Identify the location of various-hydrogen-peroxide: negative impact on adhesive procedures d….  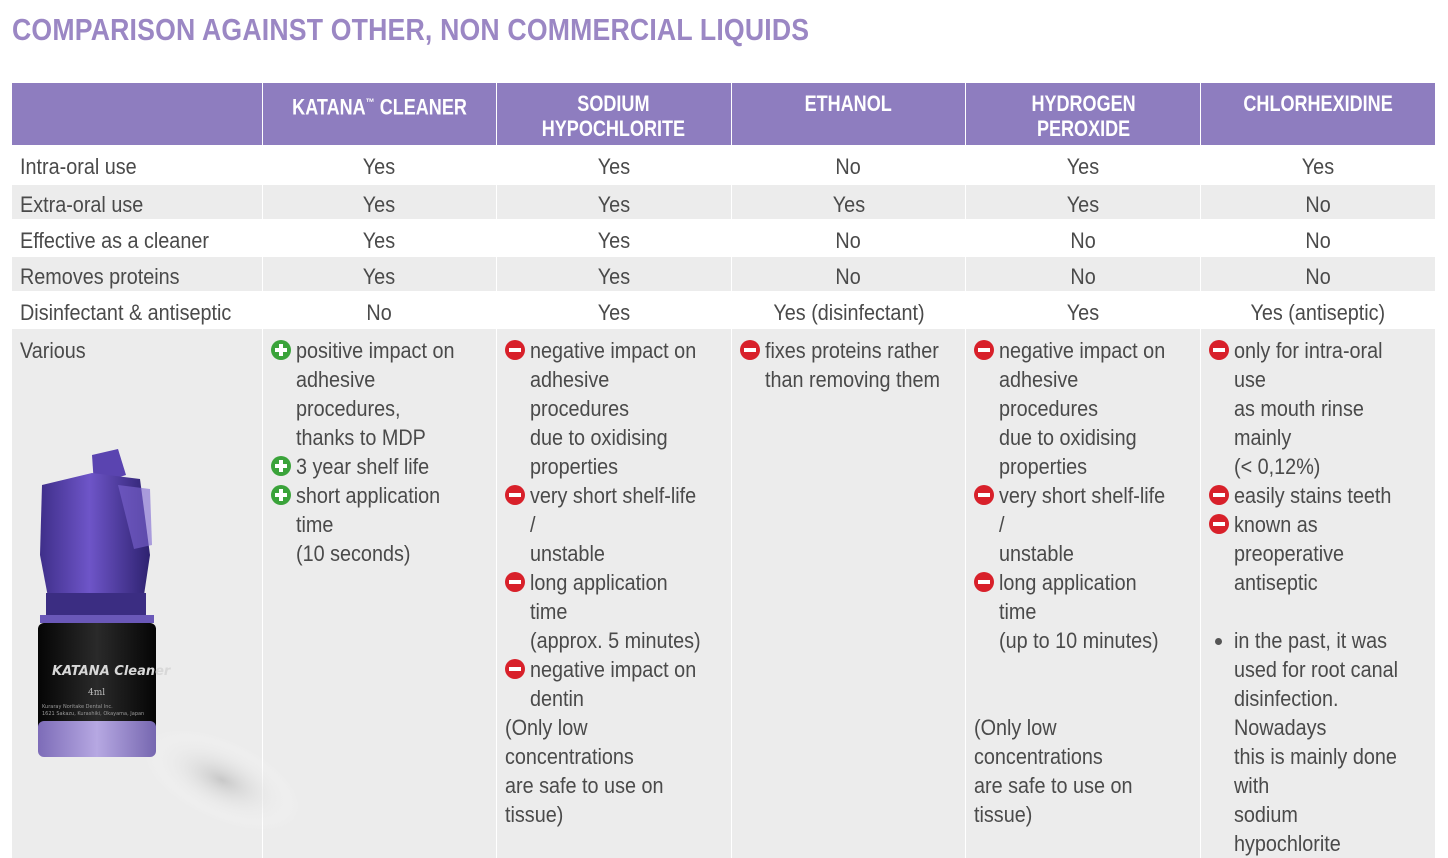
(1083, 592).